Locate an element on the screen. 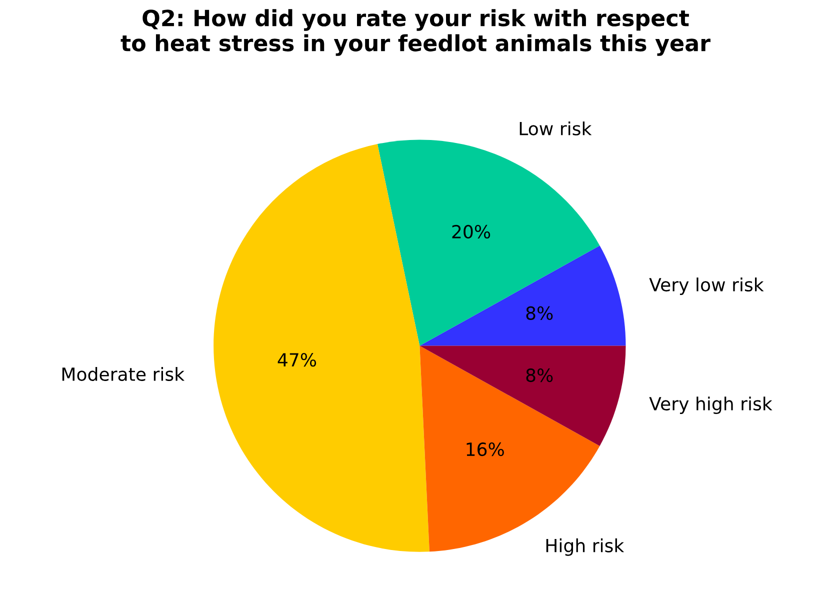 Image resolution: width=831 pixels, height=612 pixels. slice-label: High risk is located at coordinates (585, 547).